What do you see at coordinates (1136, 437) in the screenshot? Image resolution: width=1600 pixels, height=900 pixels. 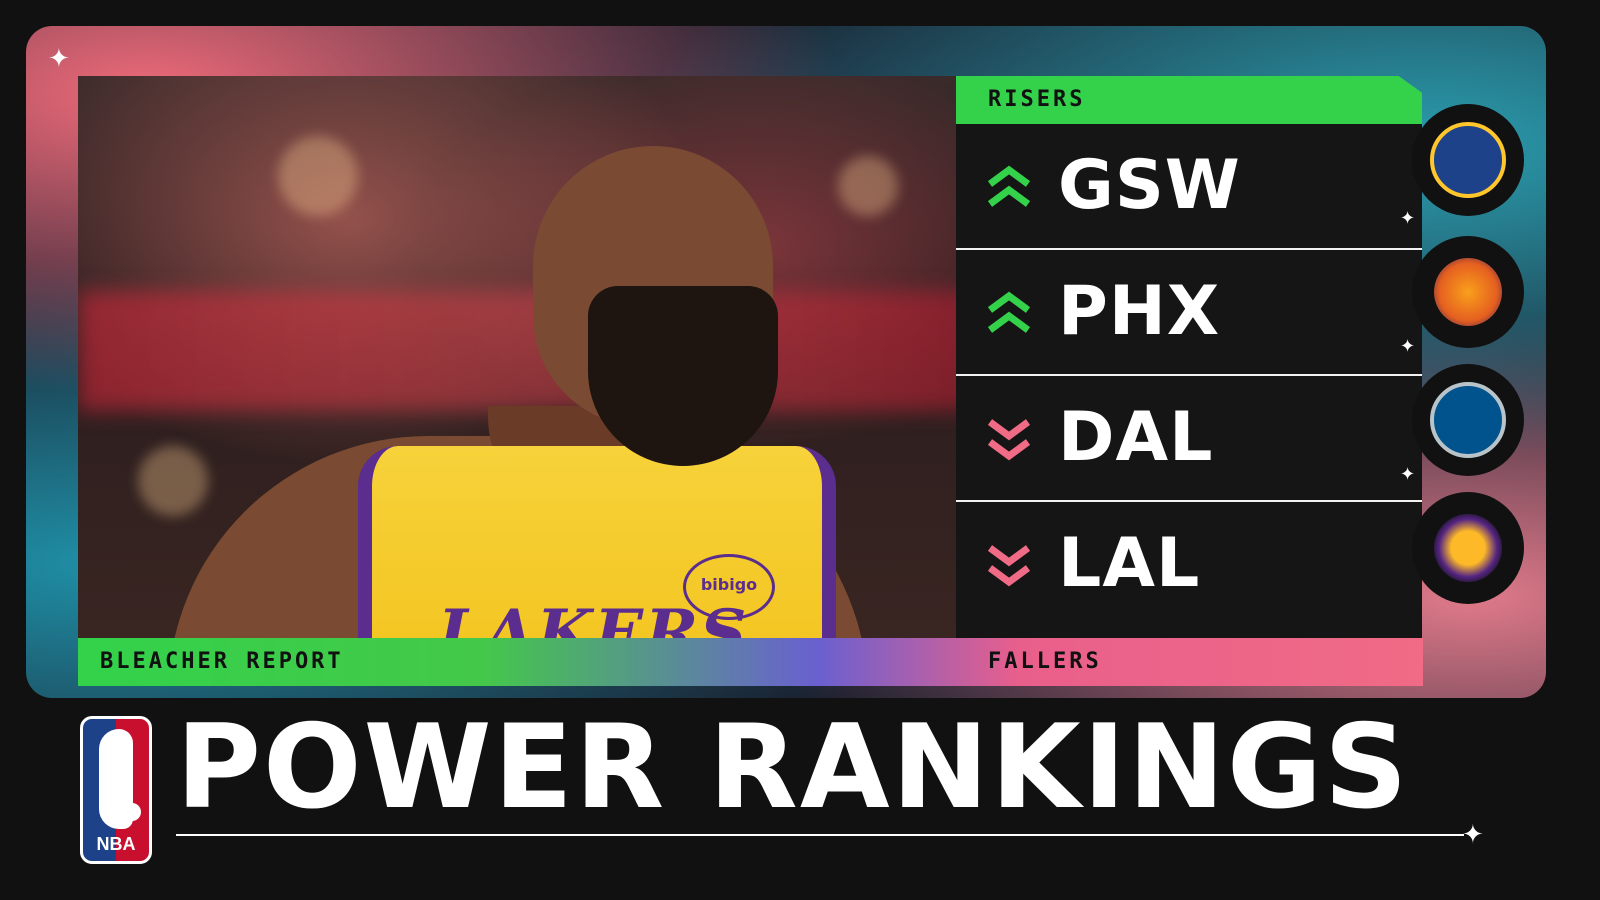 I see `team-abbr: DAL` at bounding box center [1136, 437].